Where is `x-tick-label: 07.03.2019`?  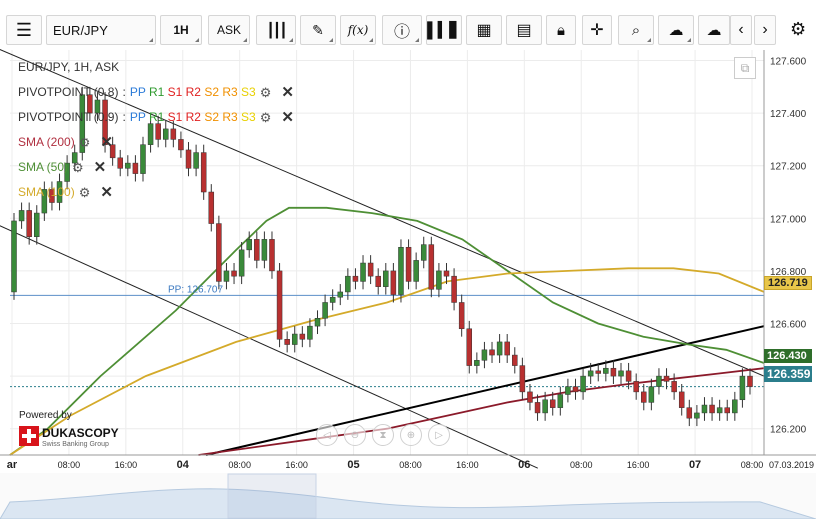
x-tick-label: 07.03.2019 is located at coordinates (791, 465).